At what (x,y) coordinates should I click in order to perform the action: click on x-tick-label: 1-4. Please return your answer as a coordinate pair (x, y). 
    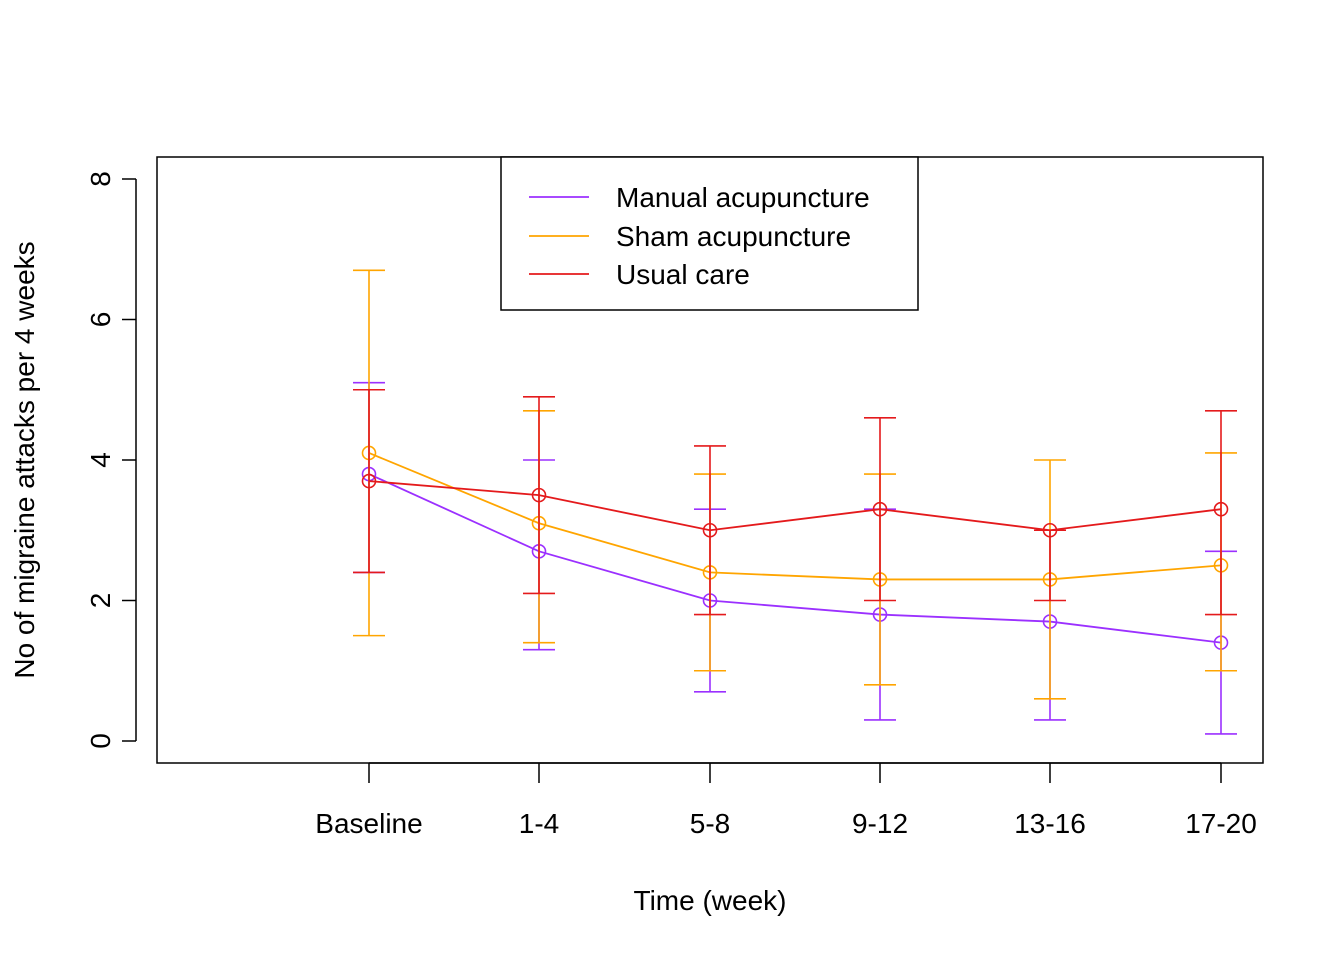
    Looking at the image, I should click on (539, 823).